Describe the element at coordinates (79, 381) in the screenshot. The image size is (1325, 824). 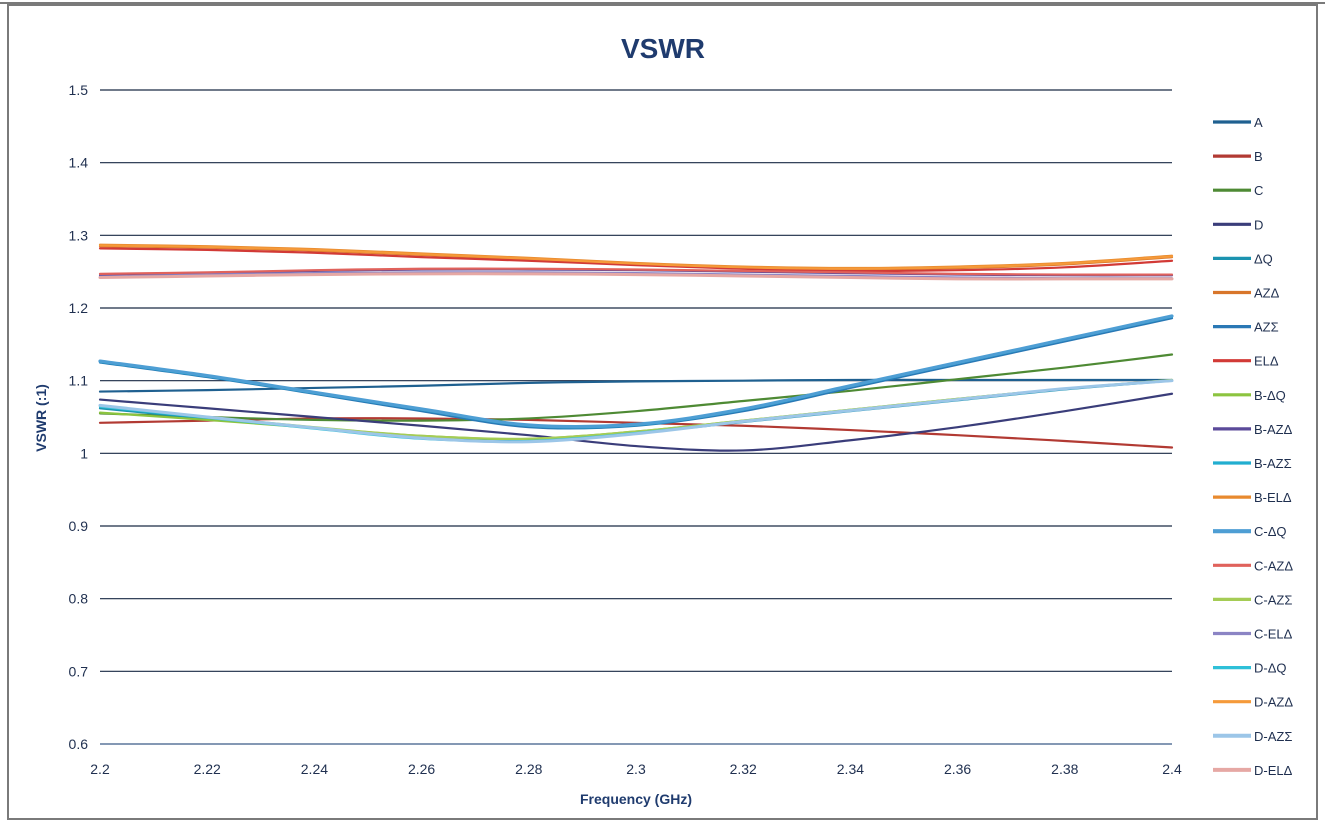
I see `y-tick-label: 1.1` at that location.